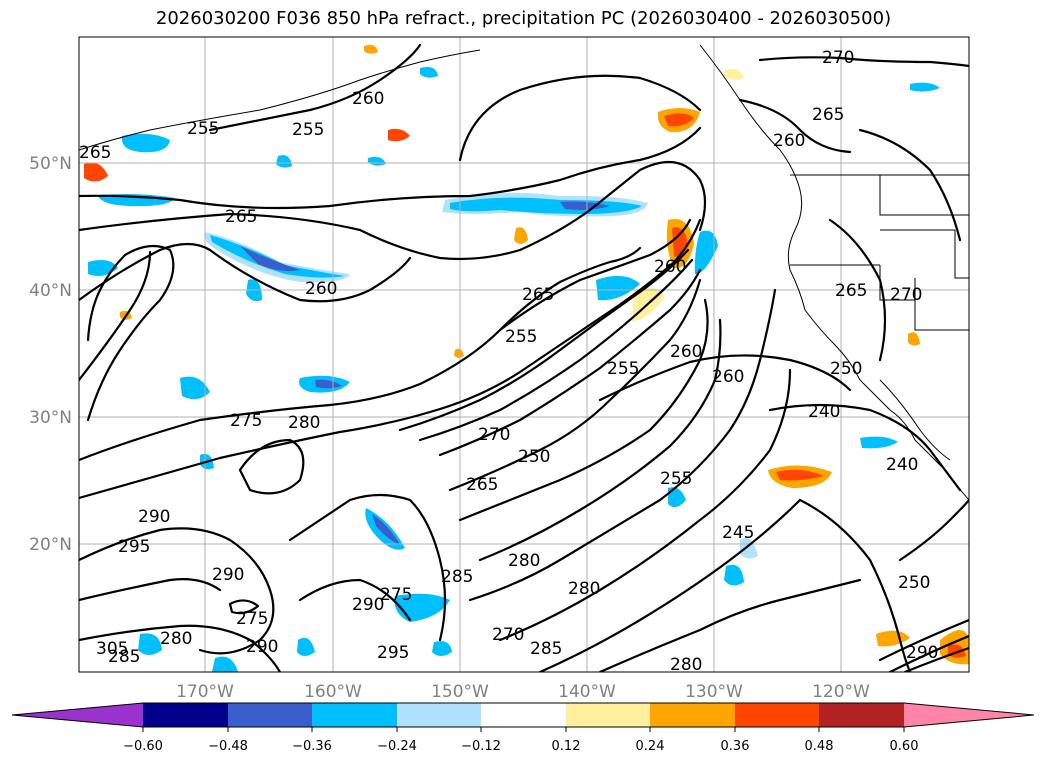  Describe the element at coordinates (205, 692) in the screenshot. I see `lon-label-170w: 170°W` at that location.